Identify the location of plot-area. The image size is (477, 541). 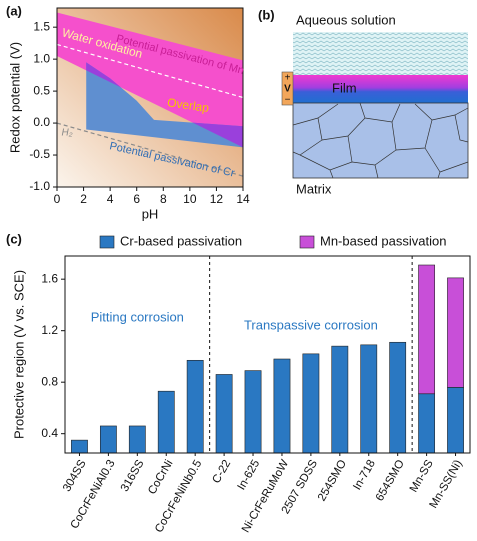
(150, 94).